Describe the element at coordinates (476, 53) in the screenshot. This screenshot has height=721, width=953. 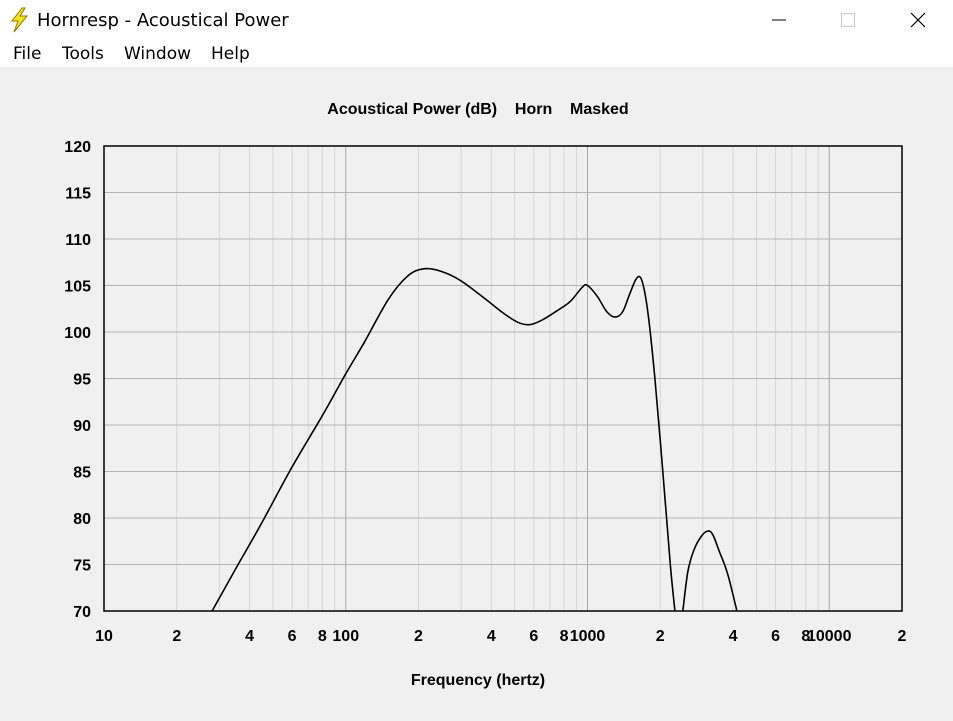
I see `menu-bar: File Tools Window Help` at that location.